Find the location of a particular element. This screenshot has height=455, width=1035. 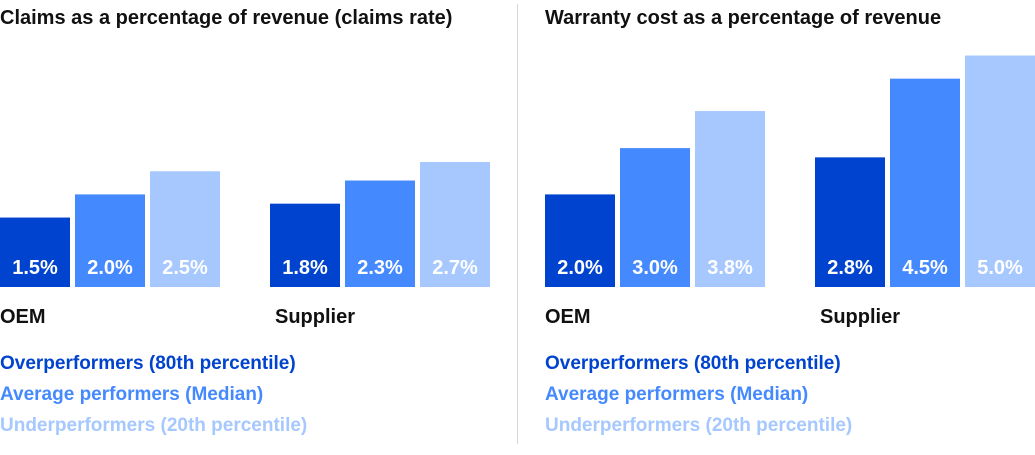

data-label: 1.5% is located at coordinates (35, 268).